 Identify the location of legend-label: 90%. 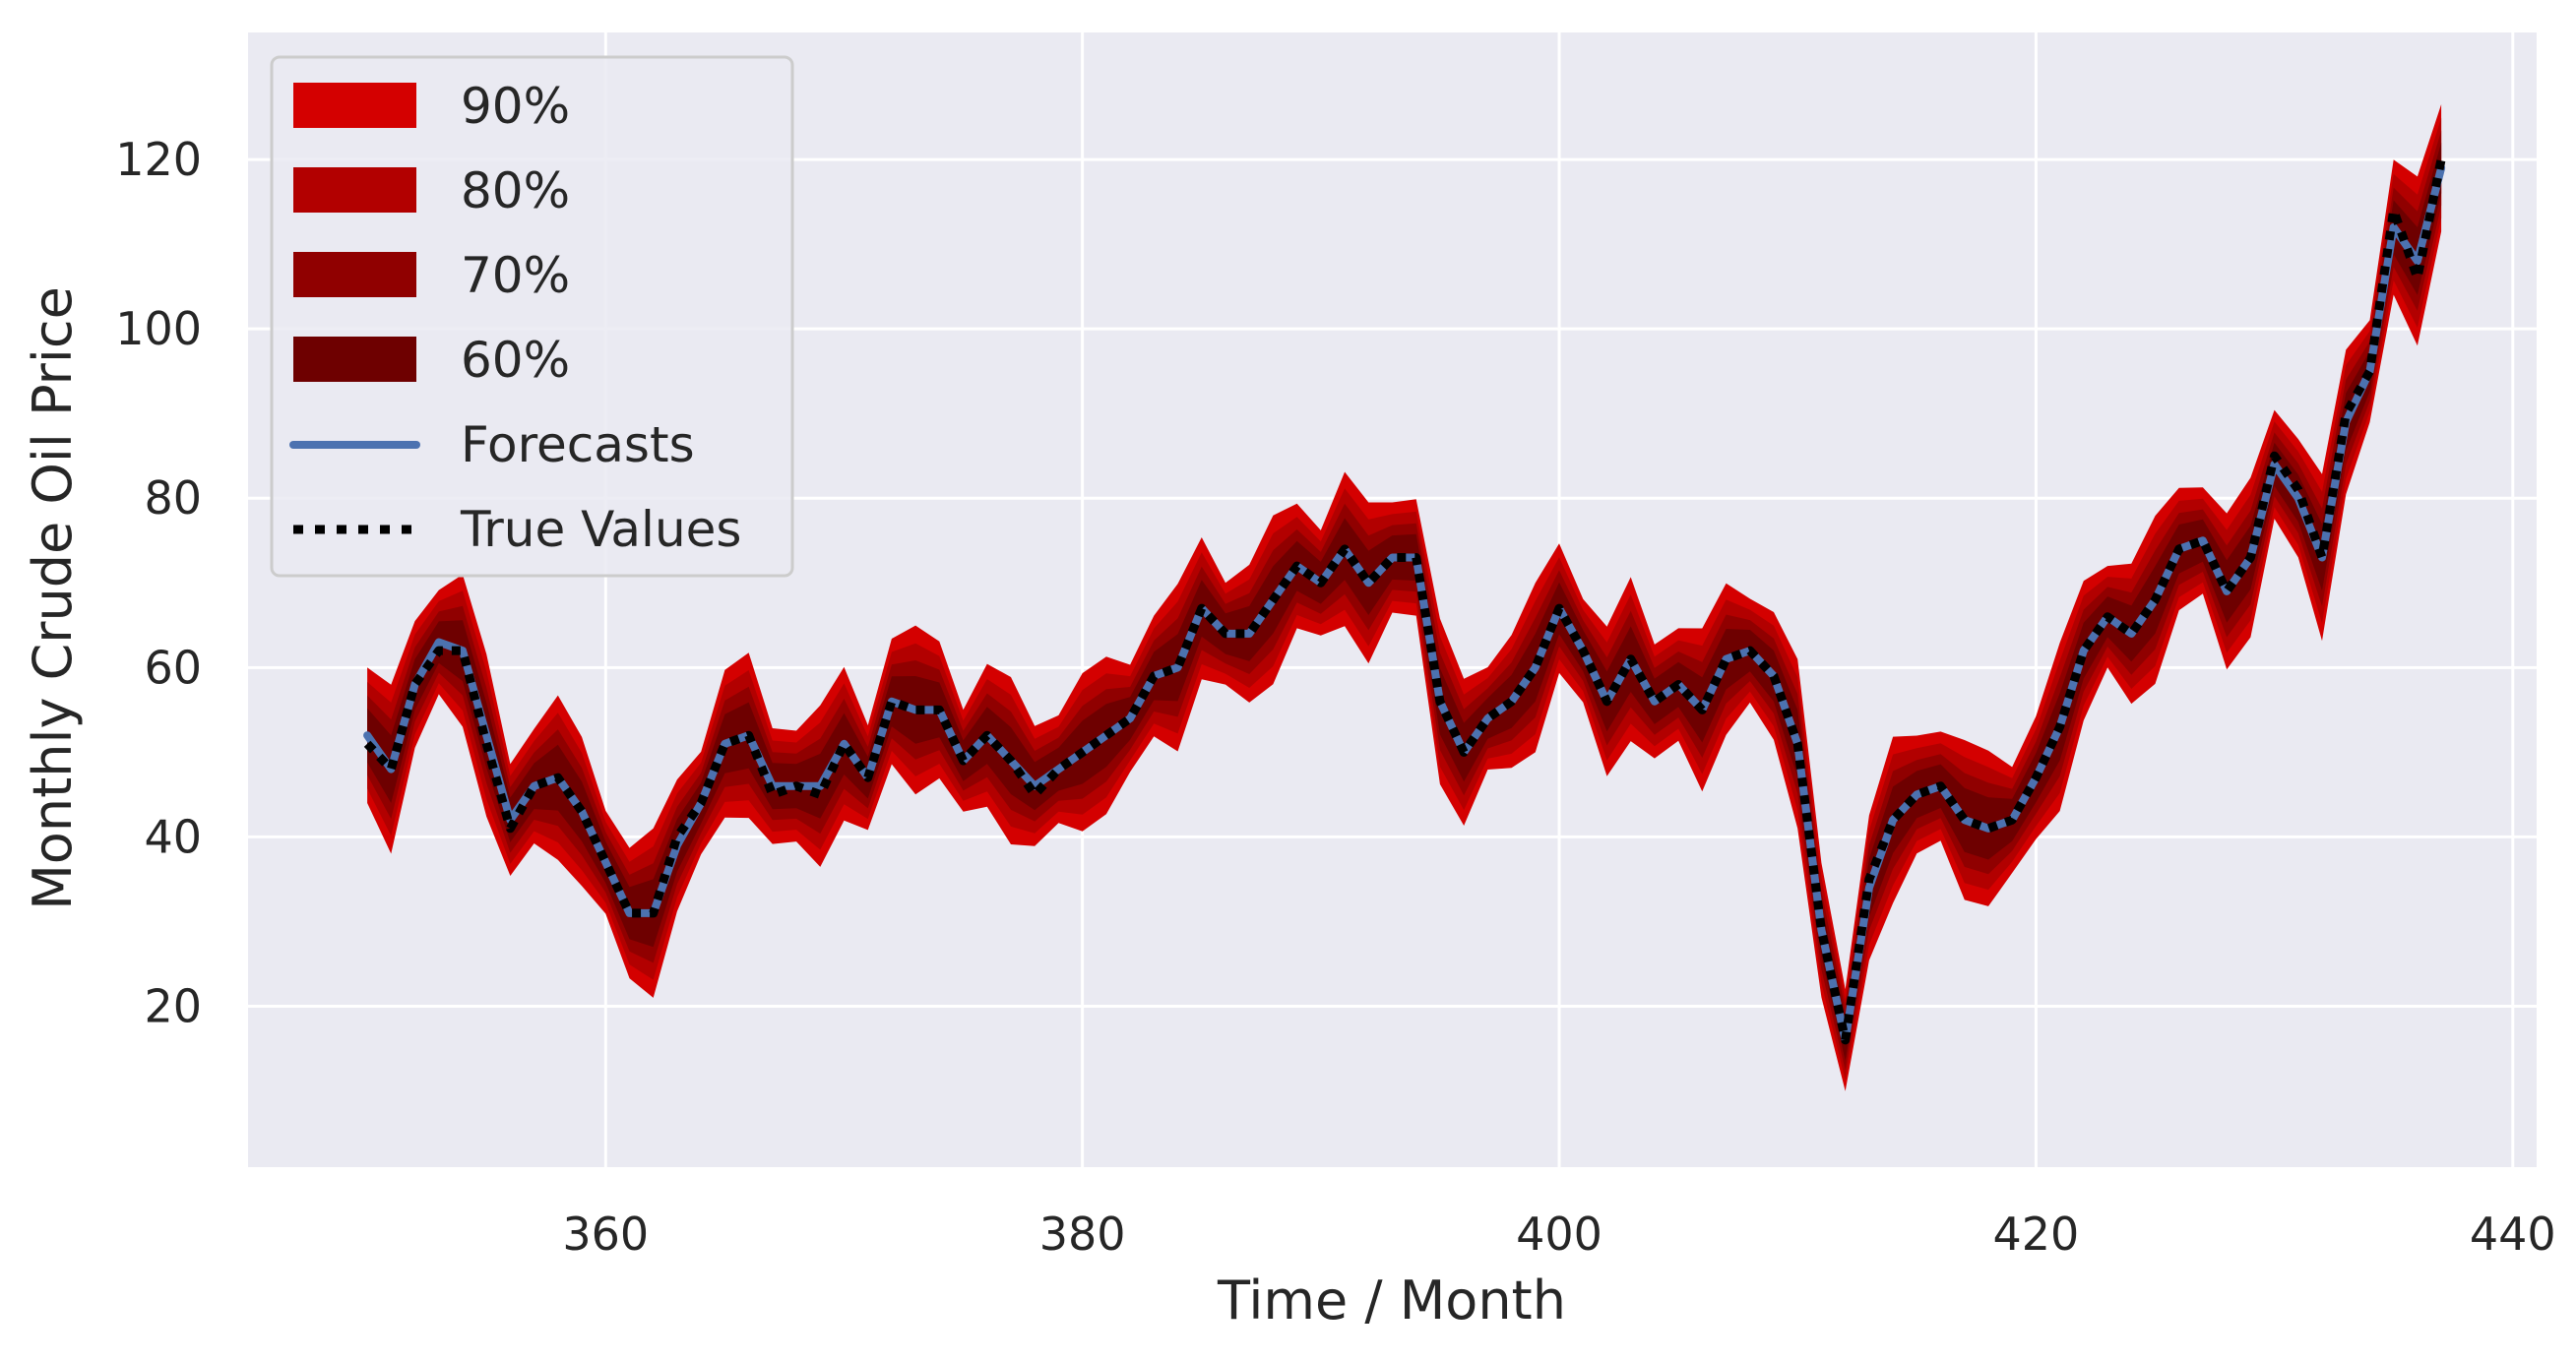
(515, 106).